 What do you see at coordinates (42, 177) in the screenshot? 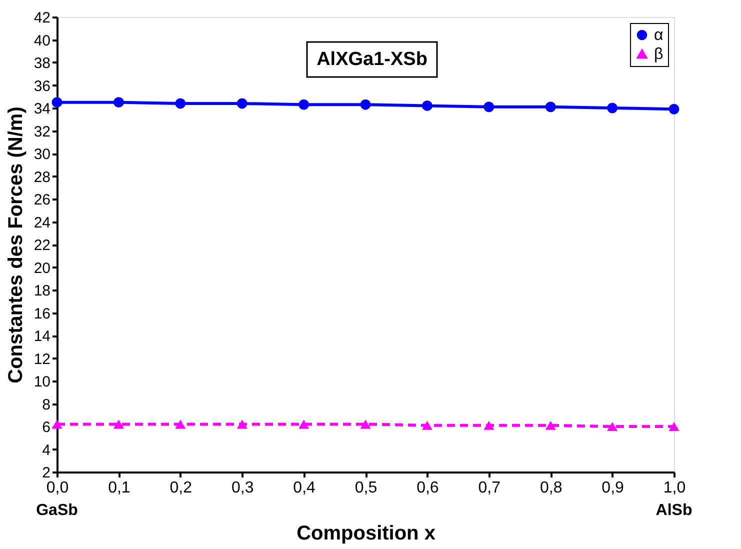
I see `y-tick-label: 28` at bounding box center [42, 177].